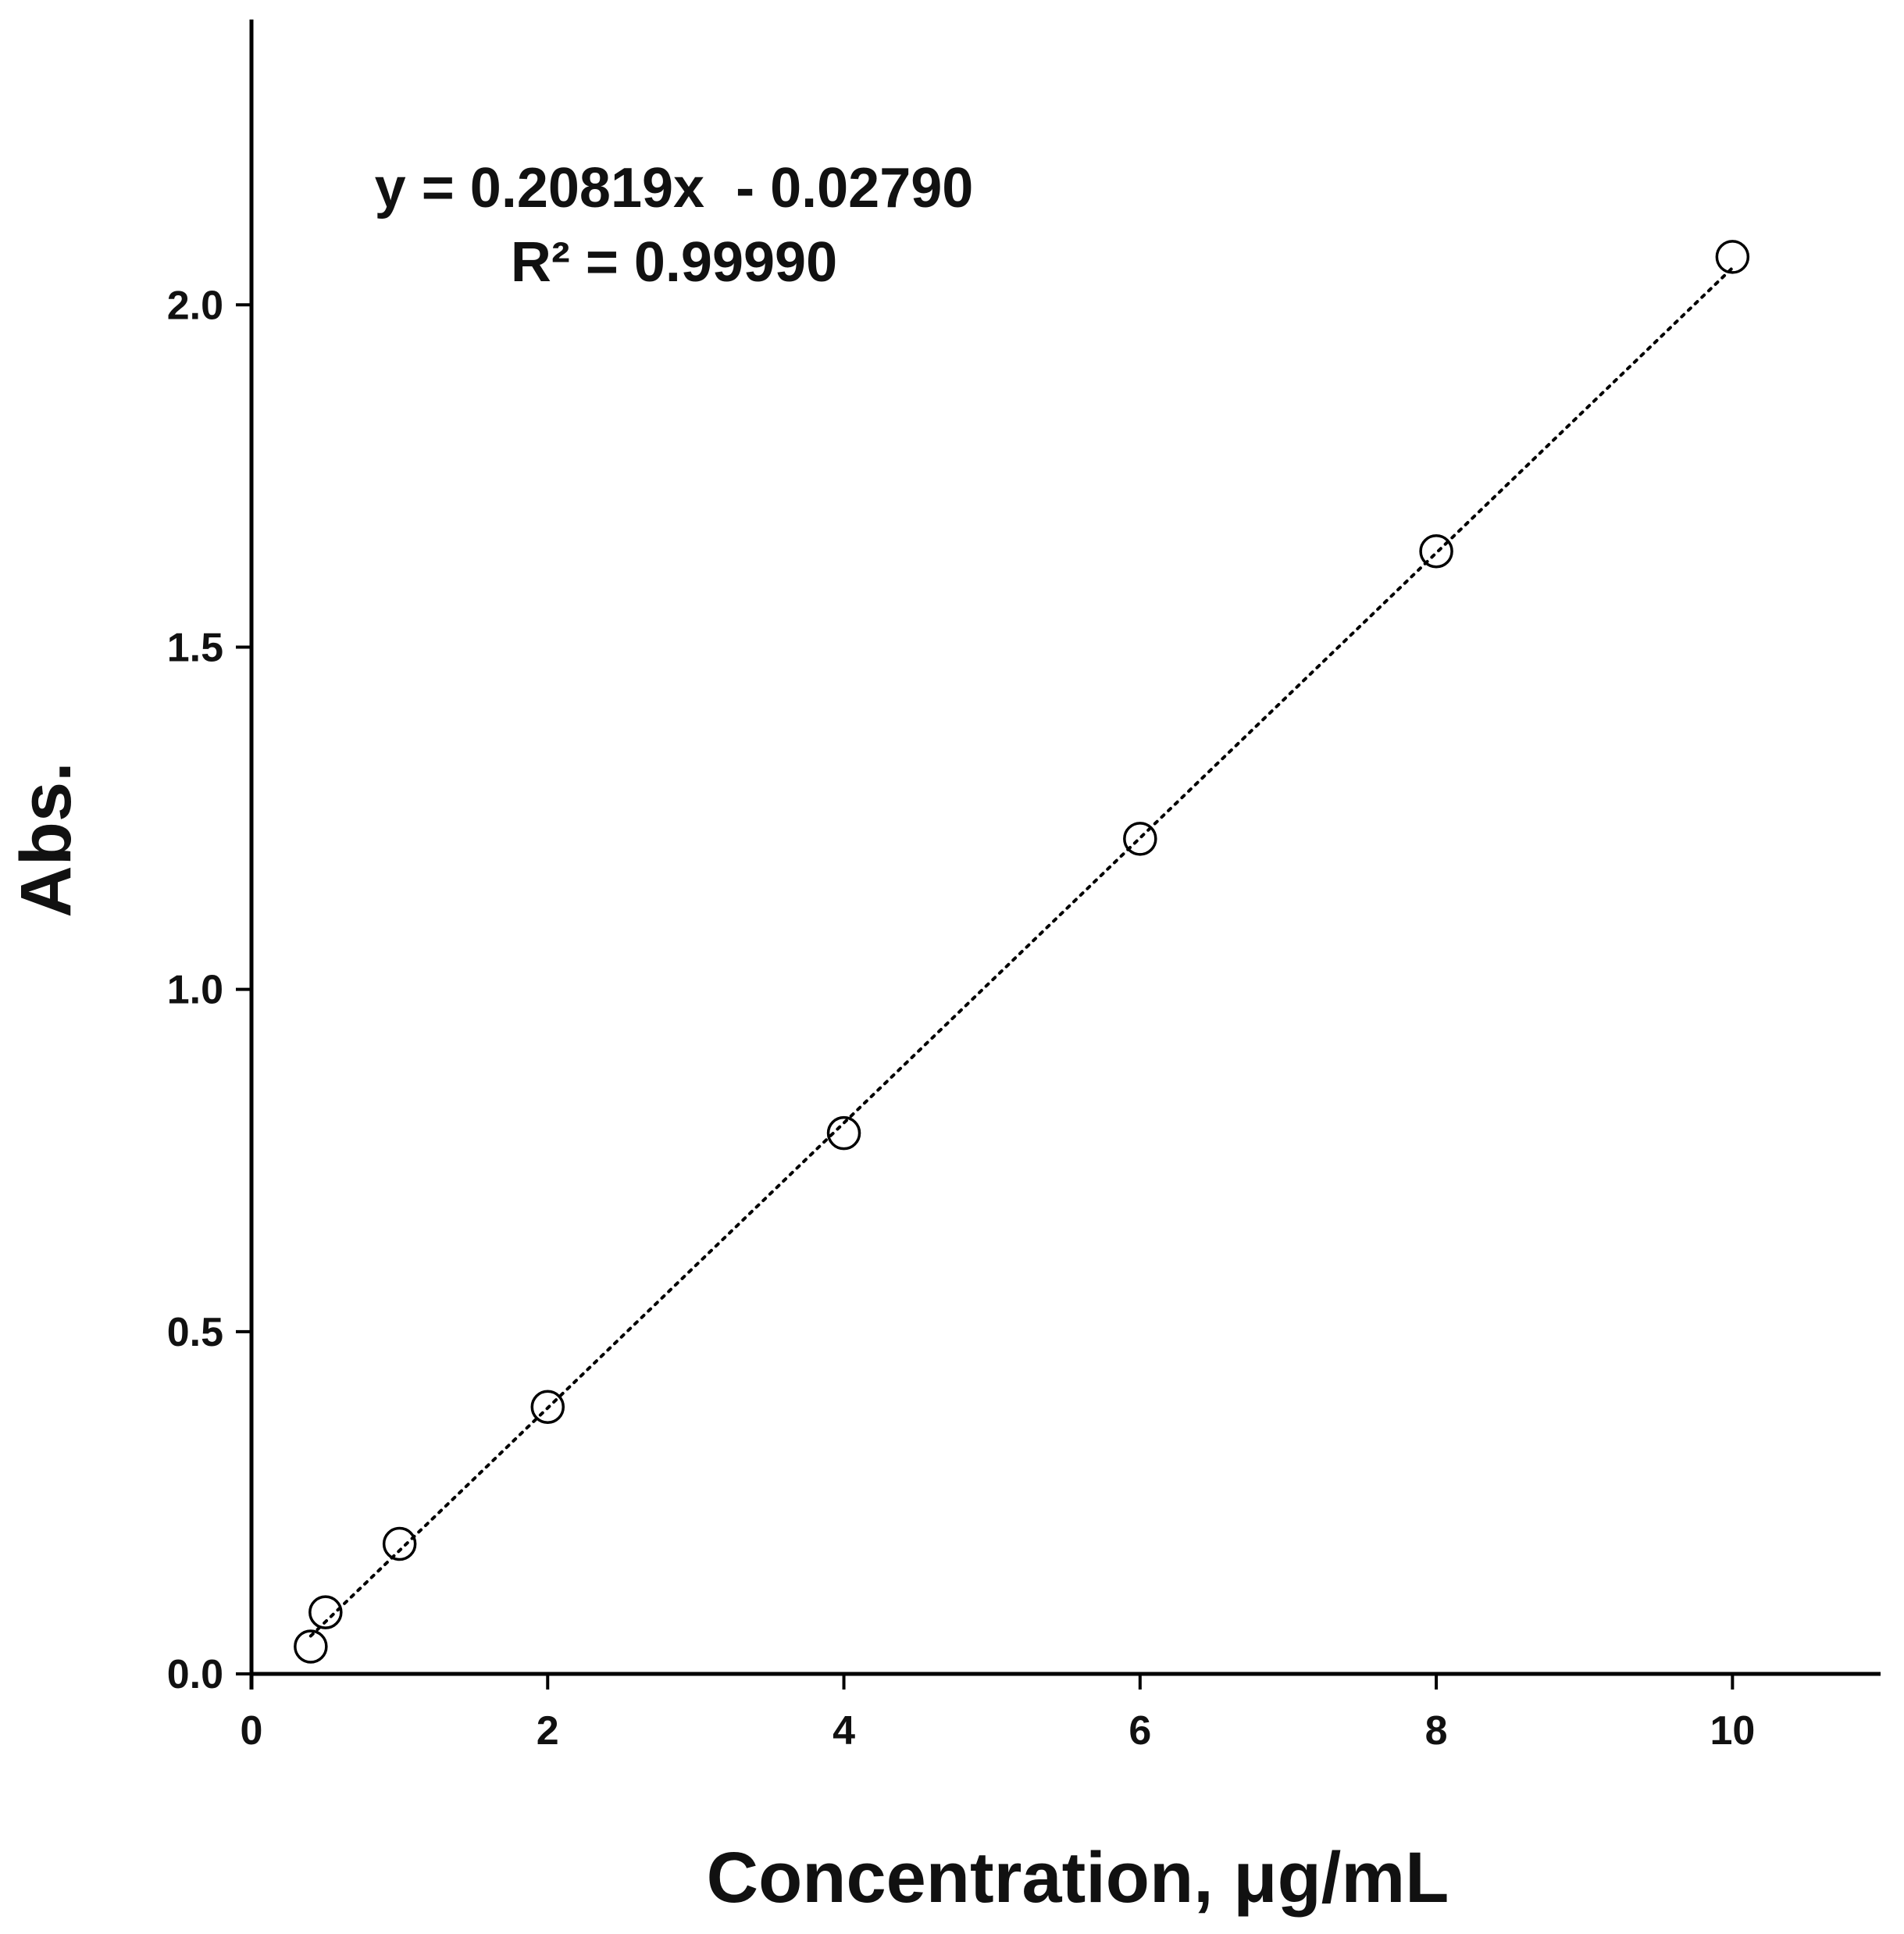  I want to click on x-tick-label: 0, so click(252, 1731).